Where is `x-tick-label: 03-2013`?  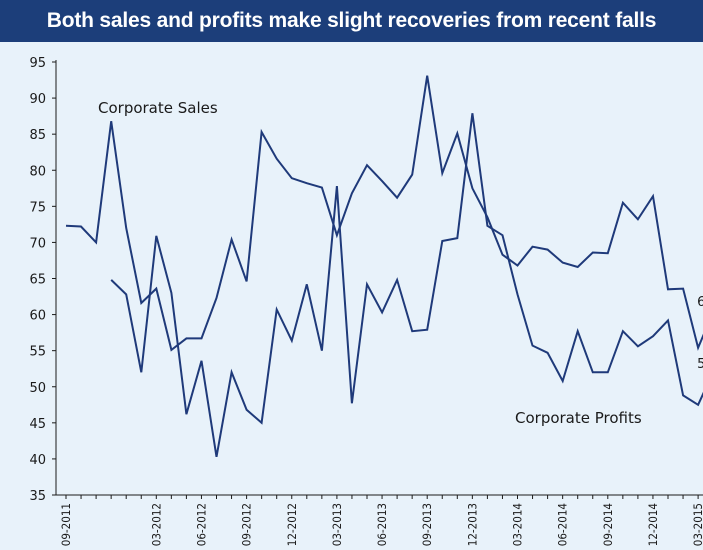
x-tick-label: 03-2013 is located at coordinates (337, 524).